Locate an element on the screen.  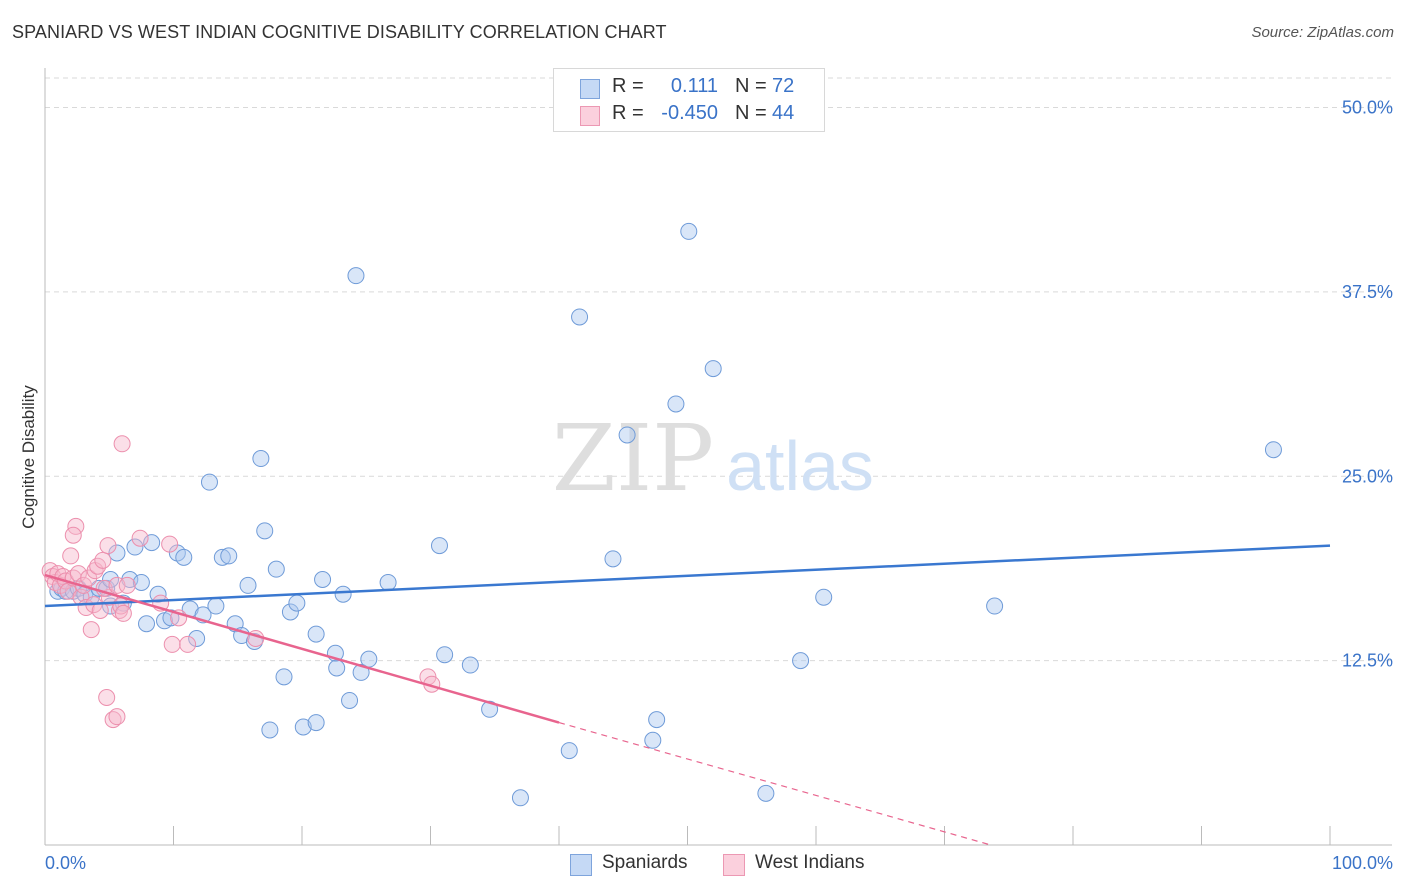
legend-n-value: 44 is located at coordinates (783, 113).